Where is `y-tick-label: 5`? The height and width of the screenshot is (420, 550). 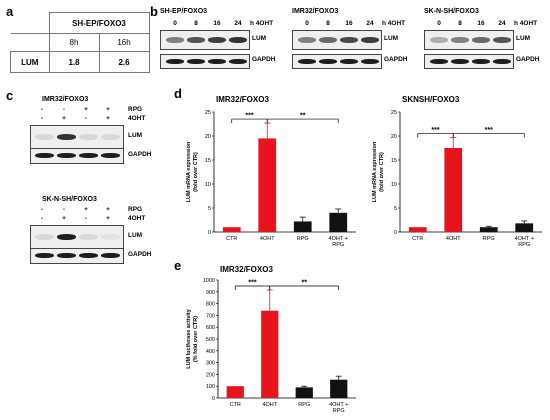
y-tick-label: 5 is located at coordinates (395, 209).